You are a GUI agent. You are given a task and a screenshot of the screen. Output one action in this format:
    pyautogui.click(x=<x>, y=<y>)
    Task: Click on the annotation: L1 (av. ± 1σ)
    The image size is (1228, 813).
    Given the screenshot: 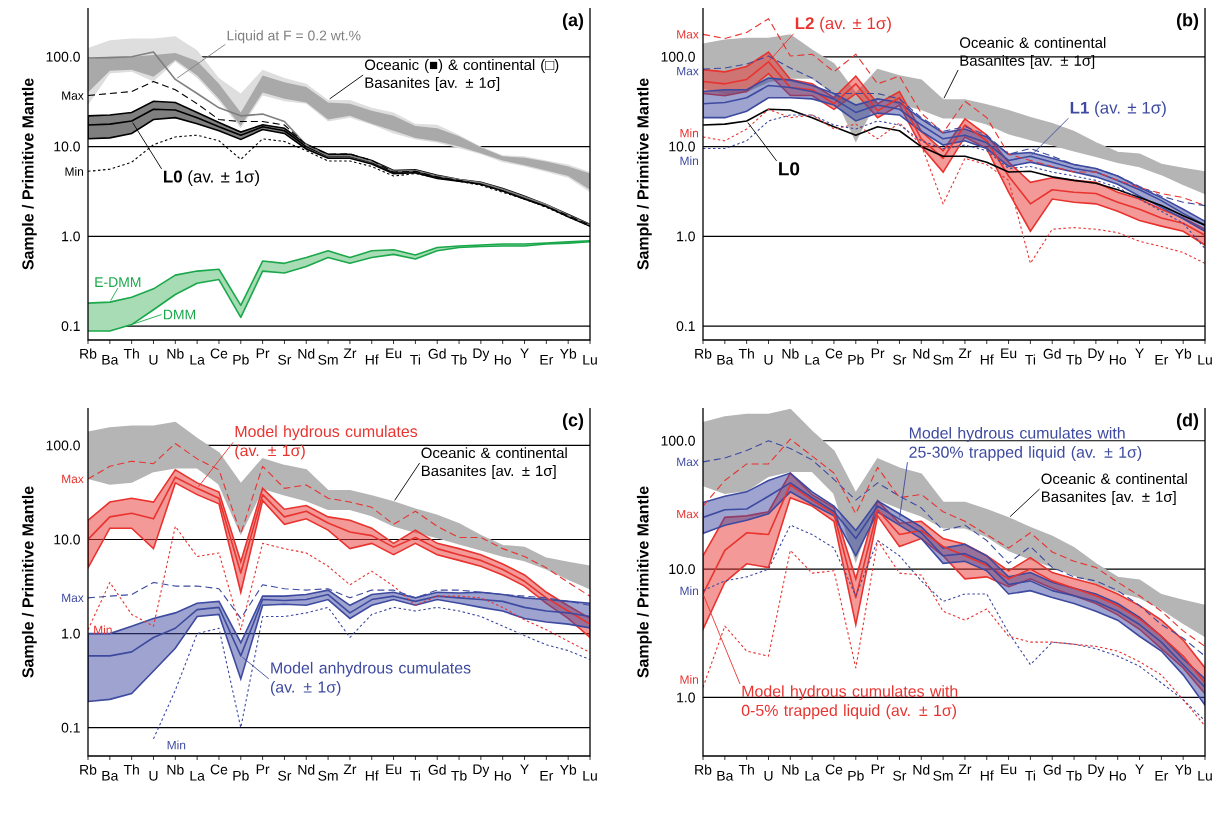 What is the action you would take?
    pyautogui.click(x=1118, y=109)
    